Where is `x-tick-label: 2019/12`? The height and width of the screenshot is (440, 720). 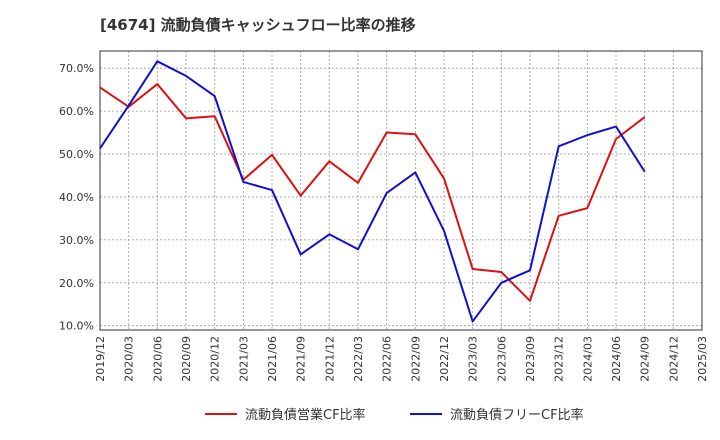 x-tick-label: 2019/12 is located at coordinates (100, 359).